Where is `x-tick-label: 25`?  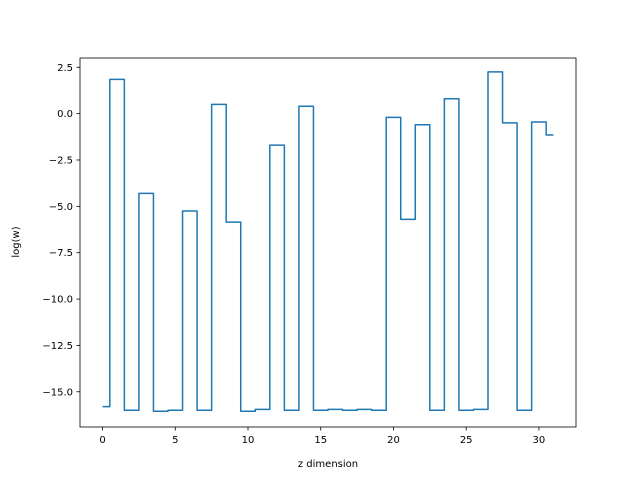
x-tick-label: 25 is located at coordinates (466, 440).